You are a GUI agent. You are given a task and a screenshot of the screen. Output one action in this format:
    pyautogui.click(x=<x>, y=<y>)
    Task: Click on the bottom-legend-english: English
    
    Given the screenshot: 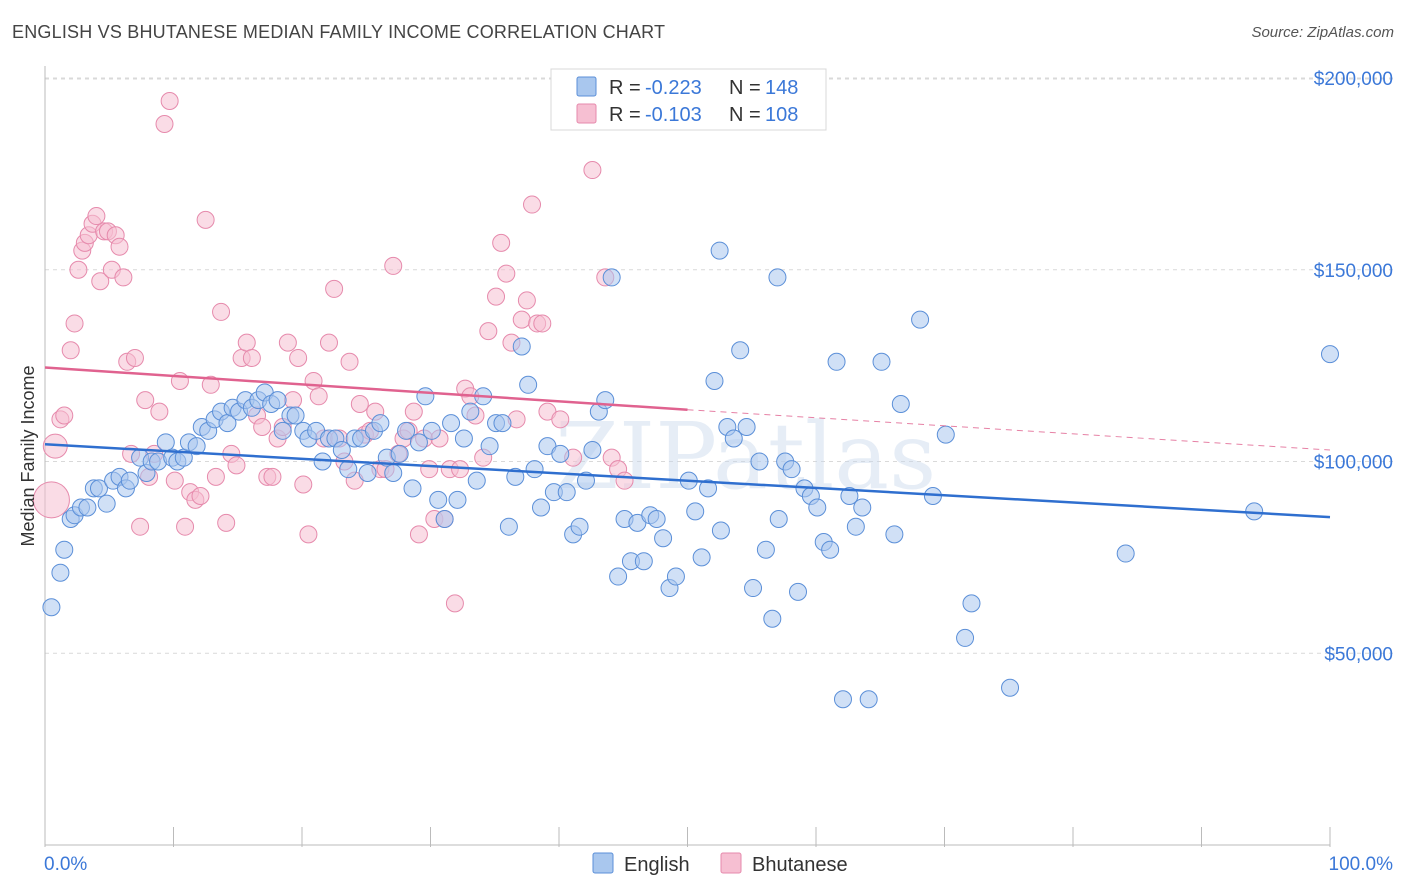 What is the action you would take?
    pyautogui.click(x=657, y=865)
    